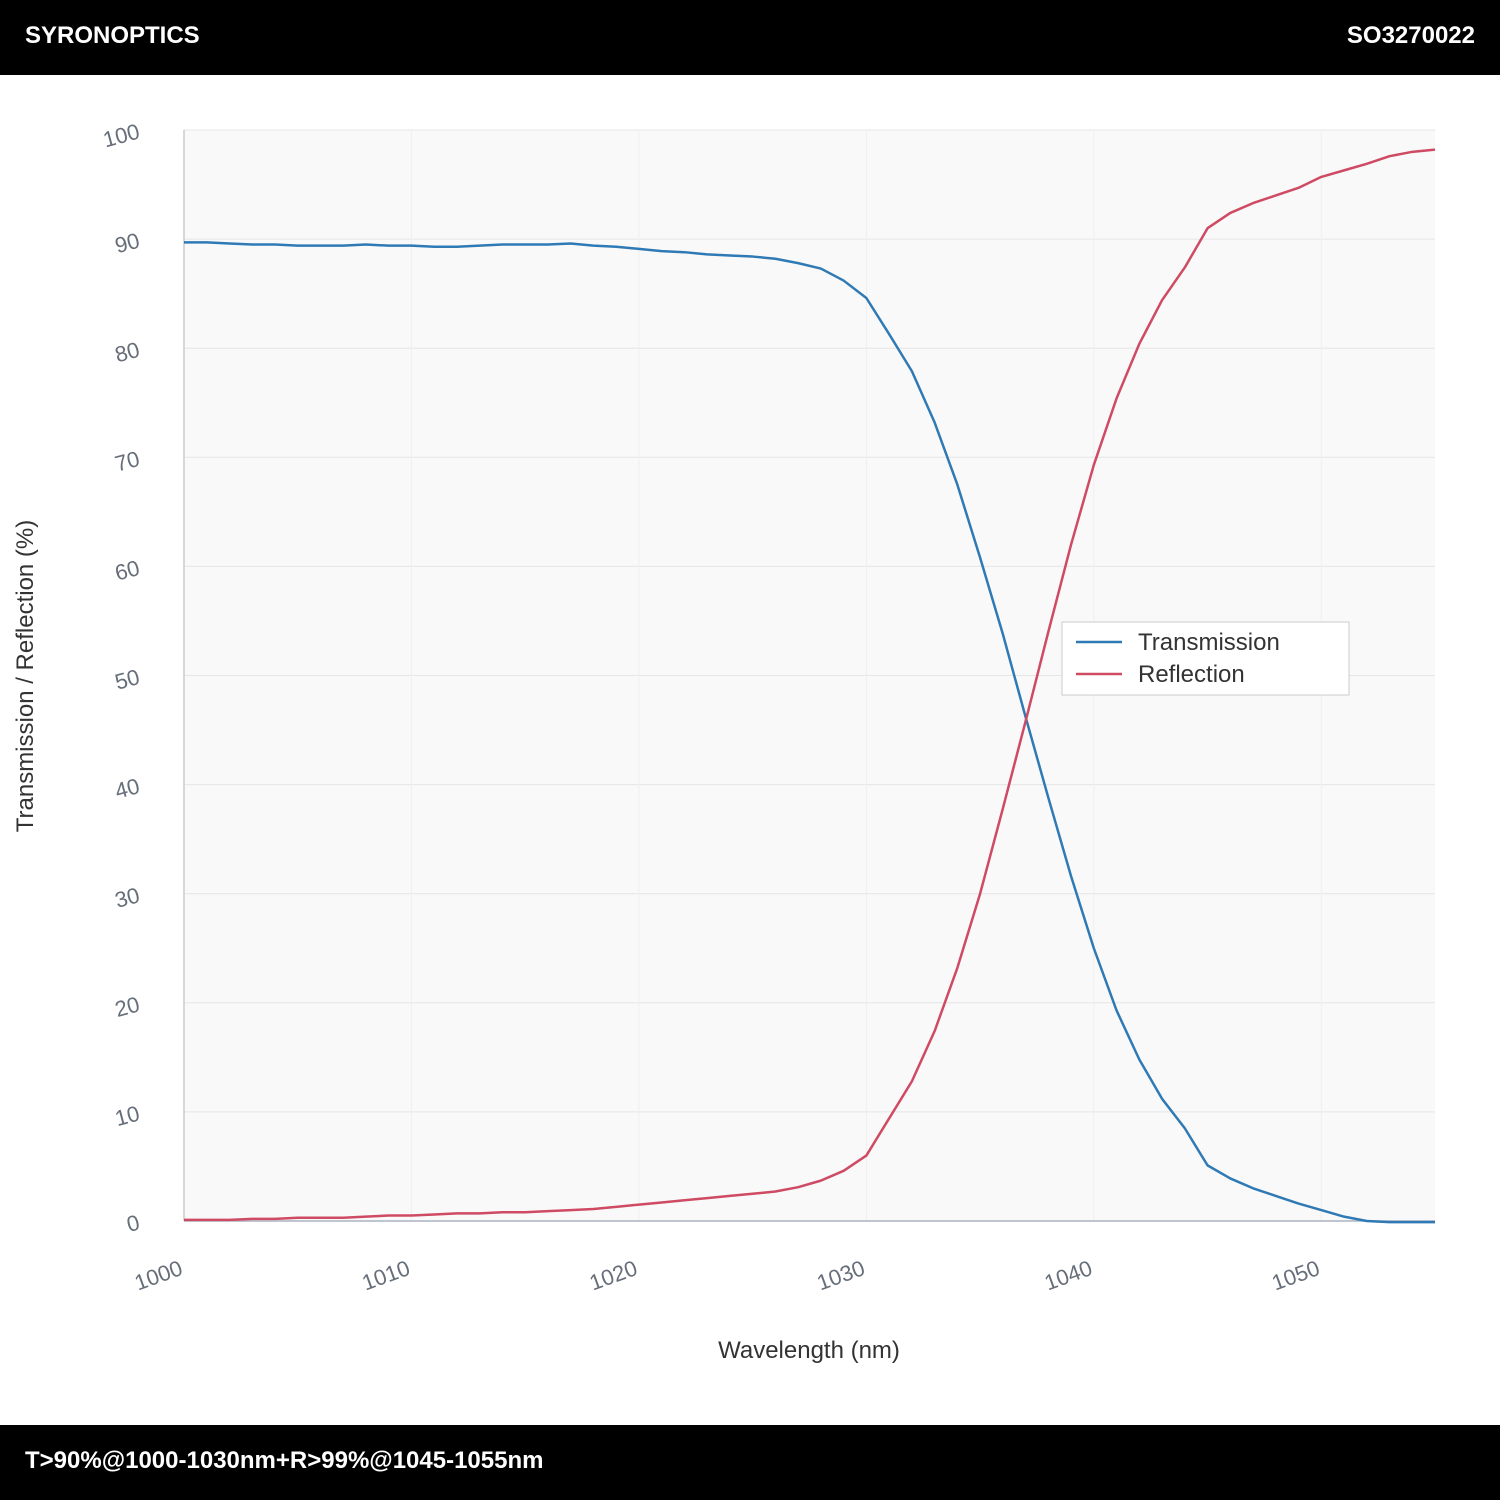  Describe the element at coordinates (1068, 1275) in the screenshot. I see `x-tick-label: 1040` at that location.